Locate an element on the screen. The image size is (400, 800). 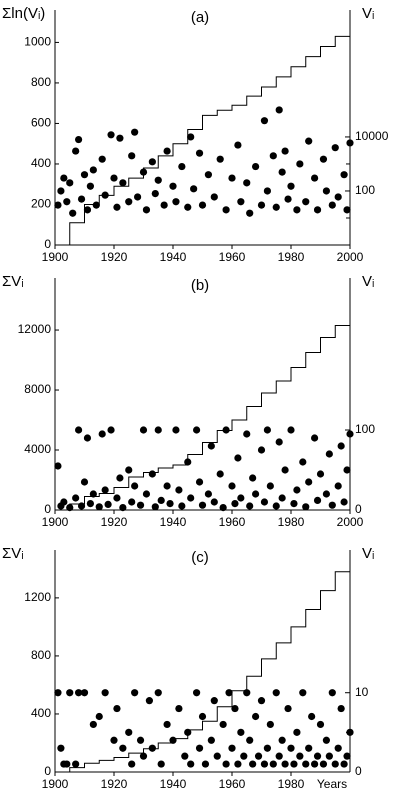
y-axis-label: ΣVᵢ is located at coordinates (13, 553).